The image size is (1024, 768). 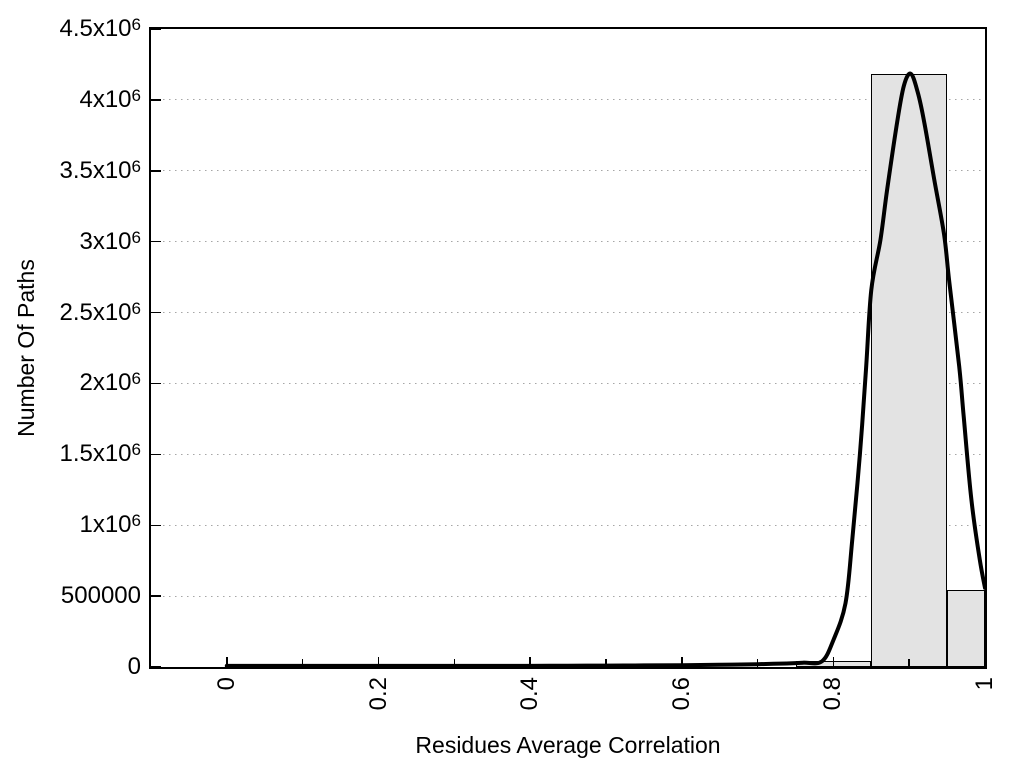 I want to click on y-tick-label: 1.5x106, so click(x=100, y=454).